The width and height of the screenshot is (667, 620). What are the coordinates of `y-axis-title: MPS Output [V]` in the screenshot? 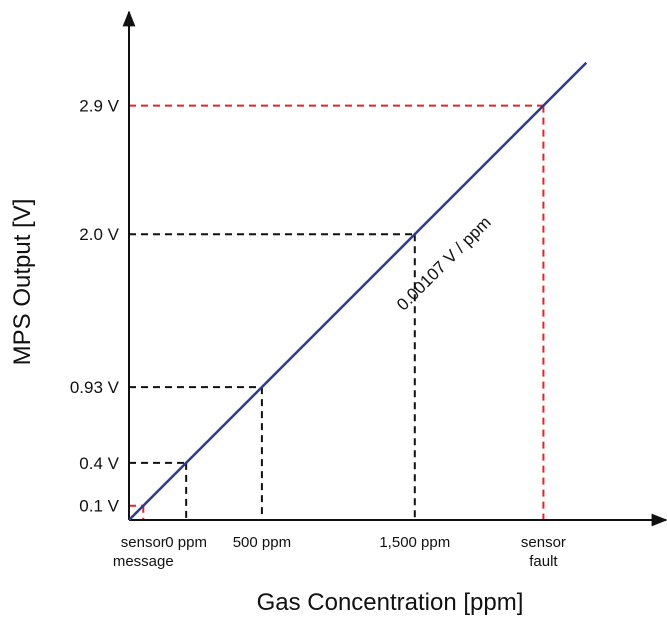 It's located at (22, 282).